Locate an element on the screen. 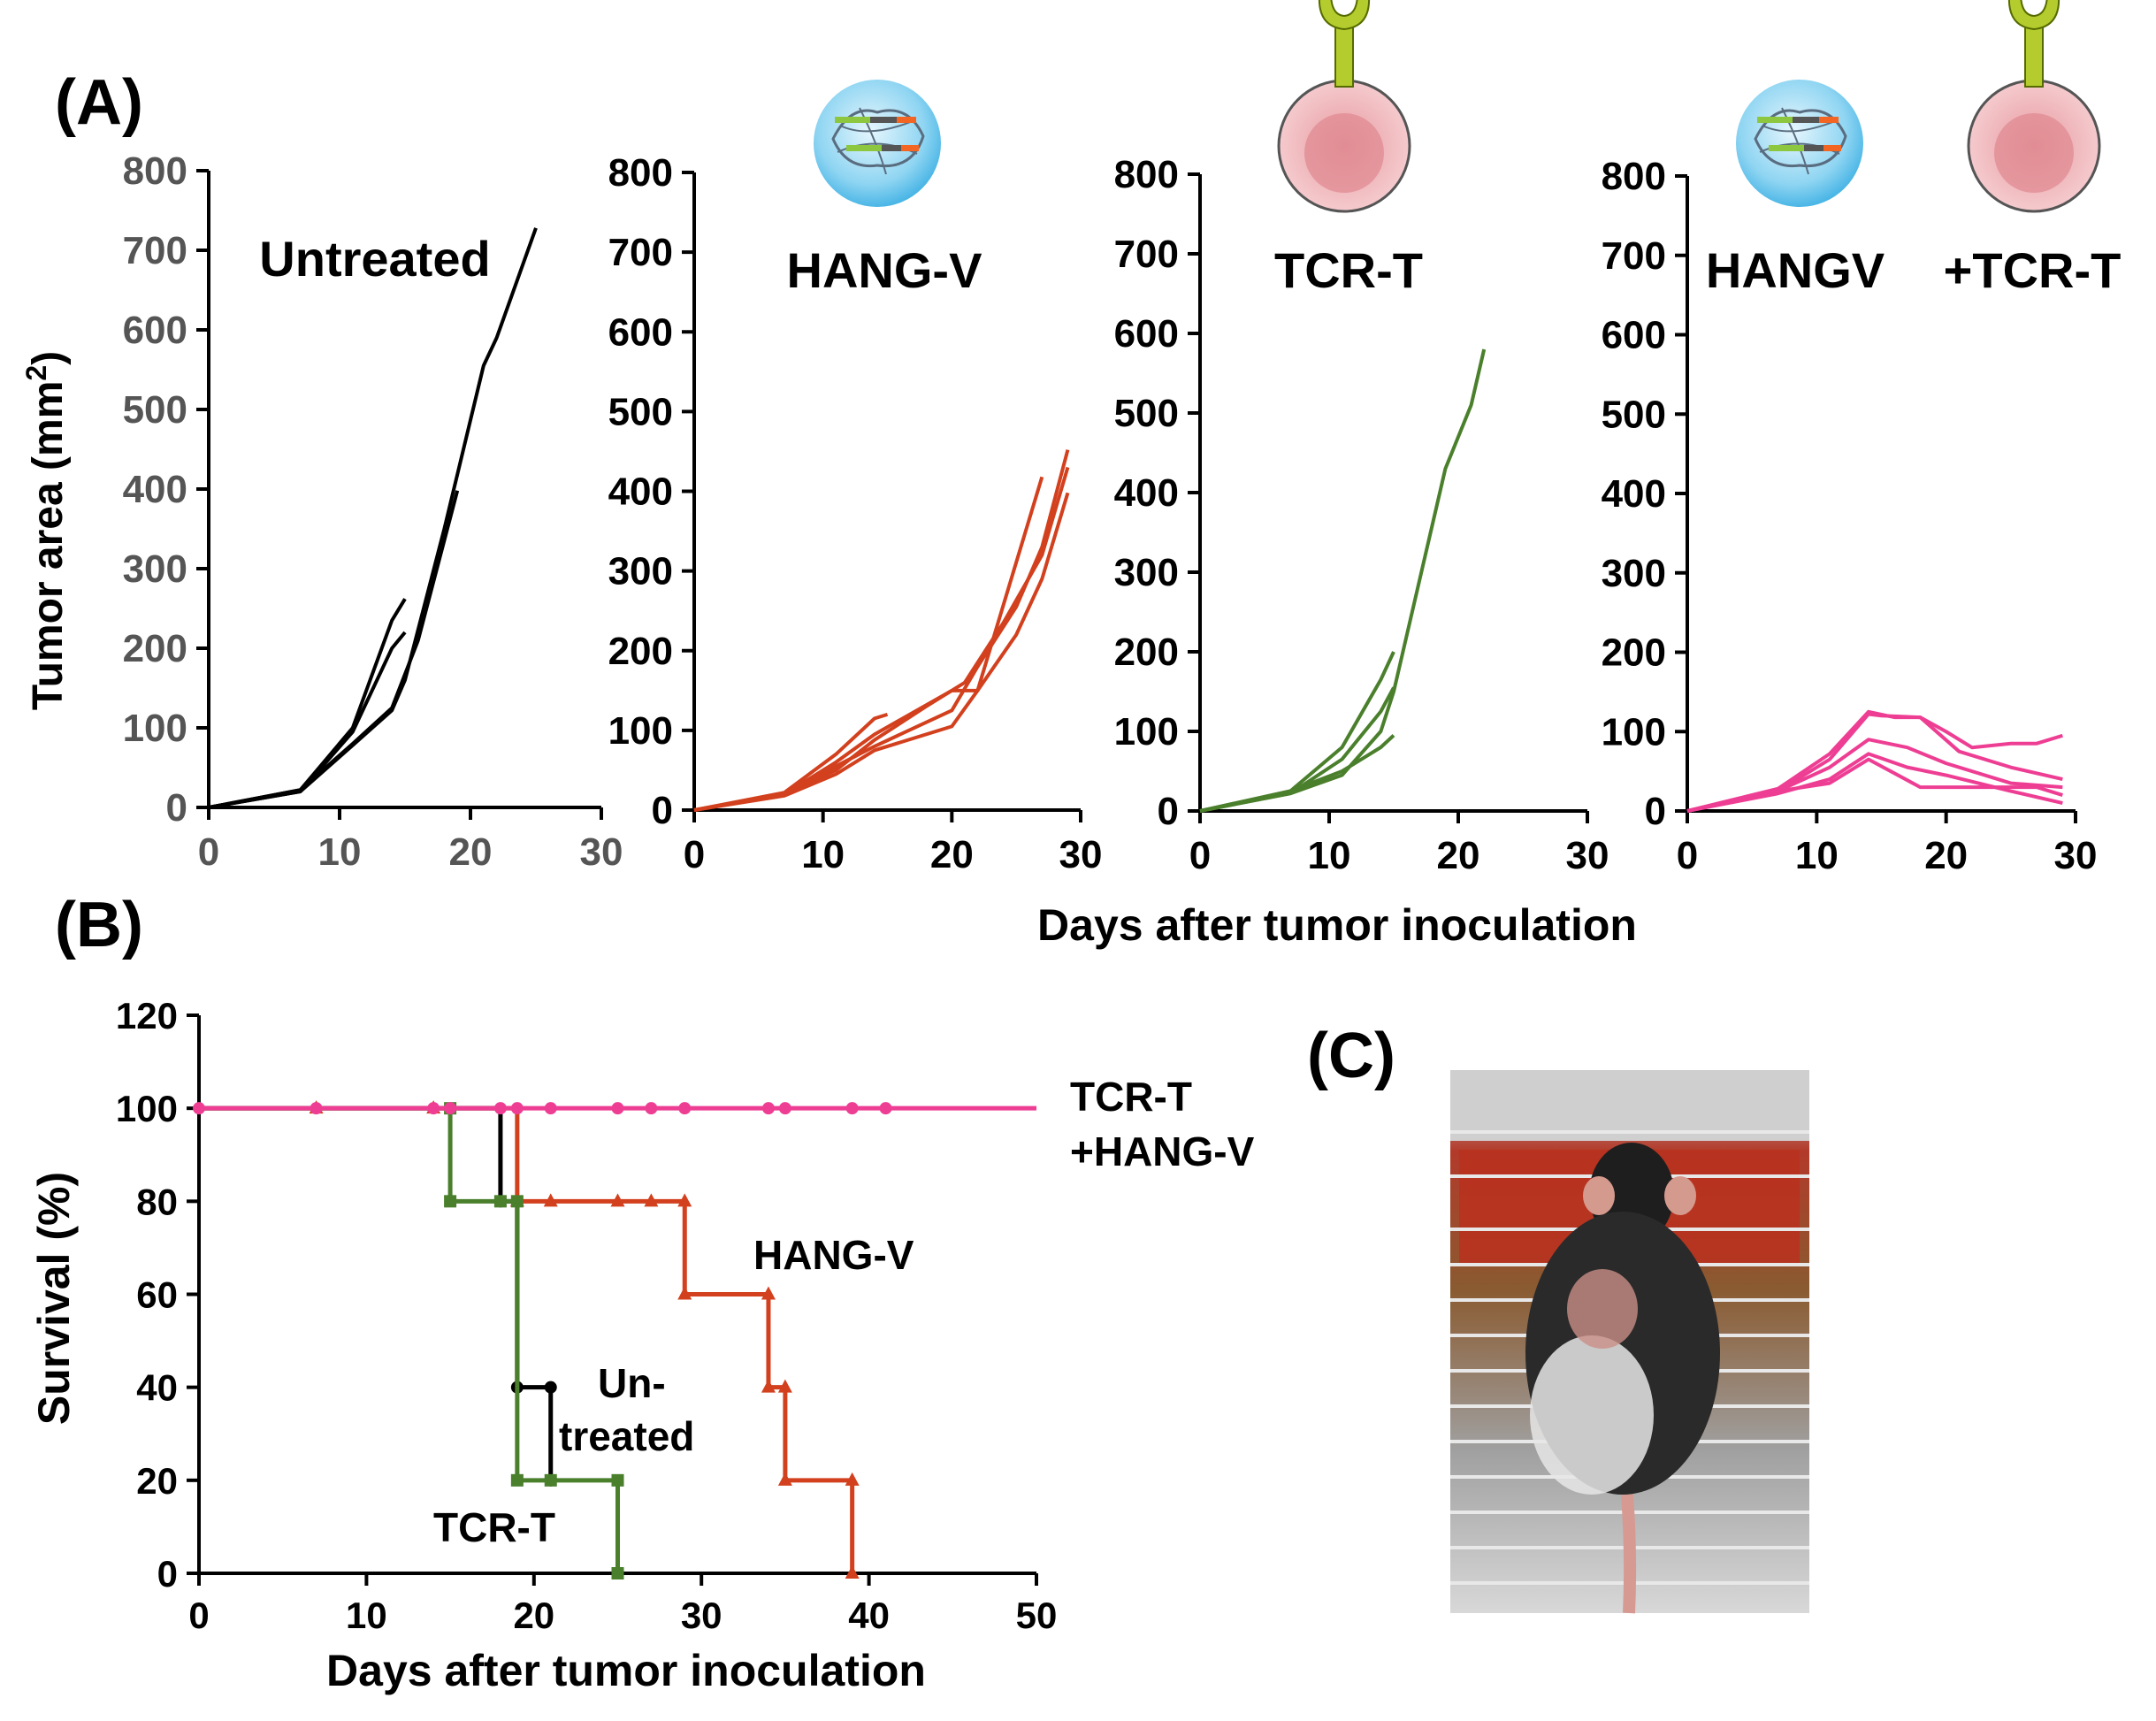 This screenshot has width=2156, height=1721. chart-hangv: 0 100 200 300 400 500 600 700 800 0 10 20 30 HANG-V is located at coordinates (855, 514).